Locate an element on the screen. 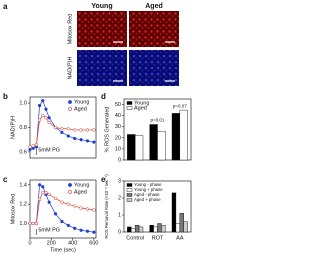  y-tick-label: 2 is located at coordinates (119, 198).